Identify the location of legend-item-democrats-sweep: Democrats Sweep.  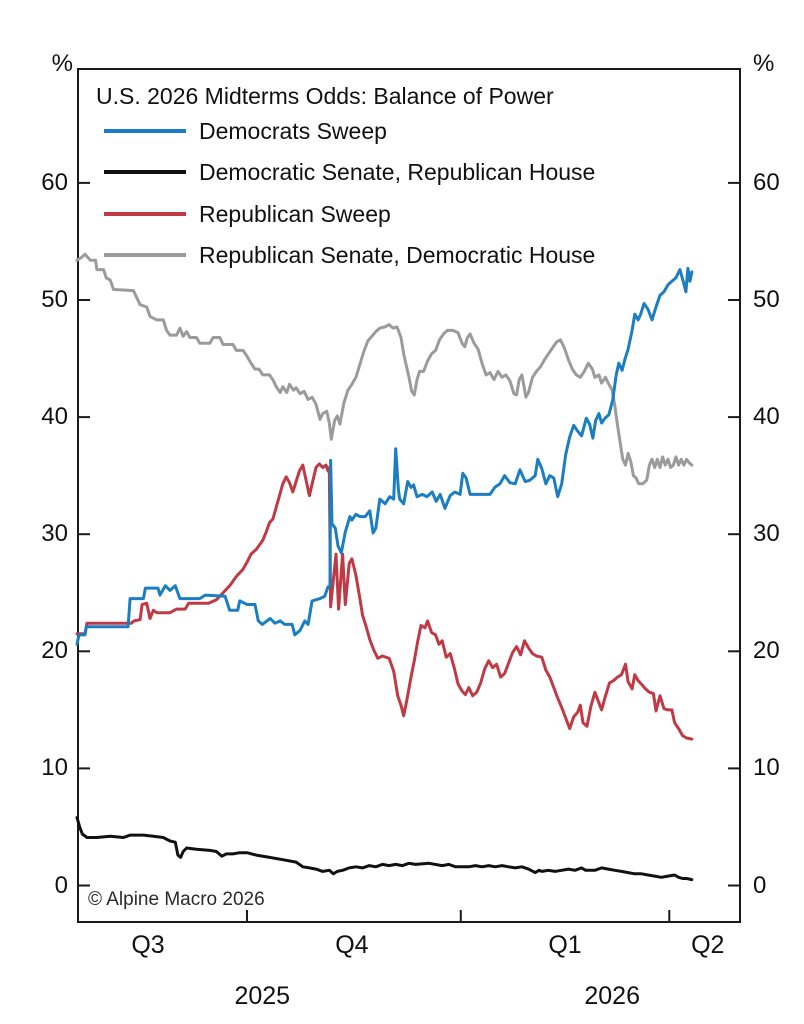
(245, 131).